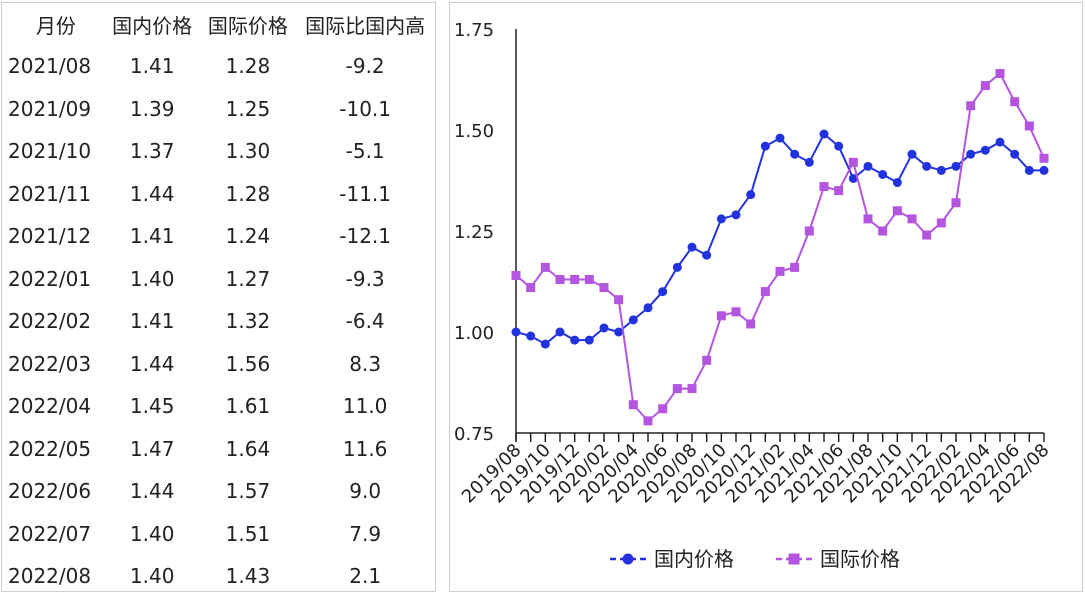 This screenshot has height=598, width=1085. What do you see at coordinates (152, 25) in the screenshot?
I see `header-domestic-price: 国内价格` at bounding box center [152, 25].